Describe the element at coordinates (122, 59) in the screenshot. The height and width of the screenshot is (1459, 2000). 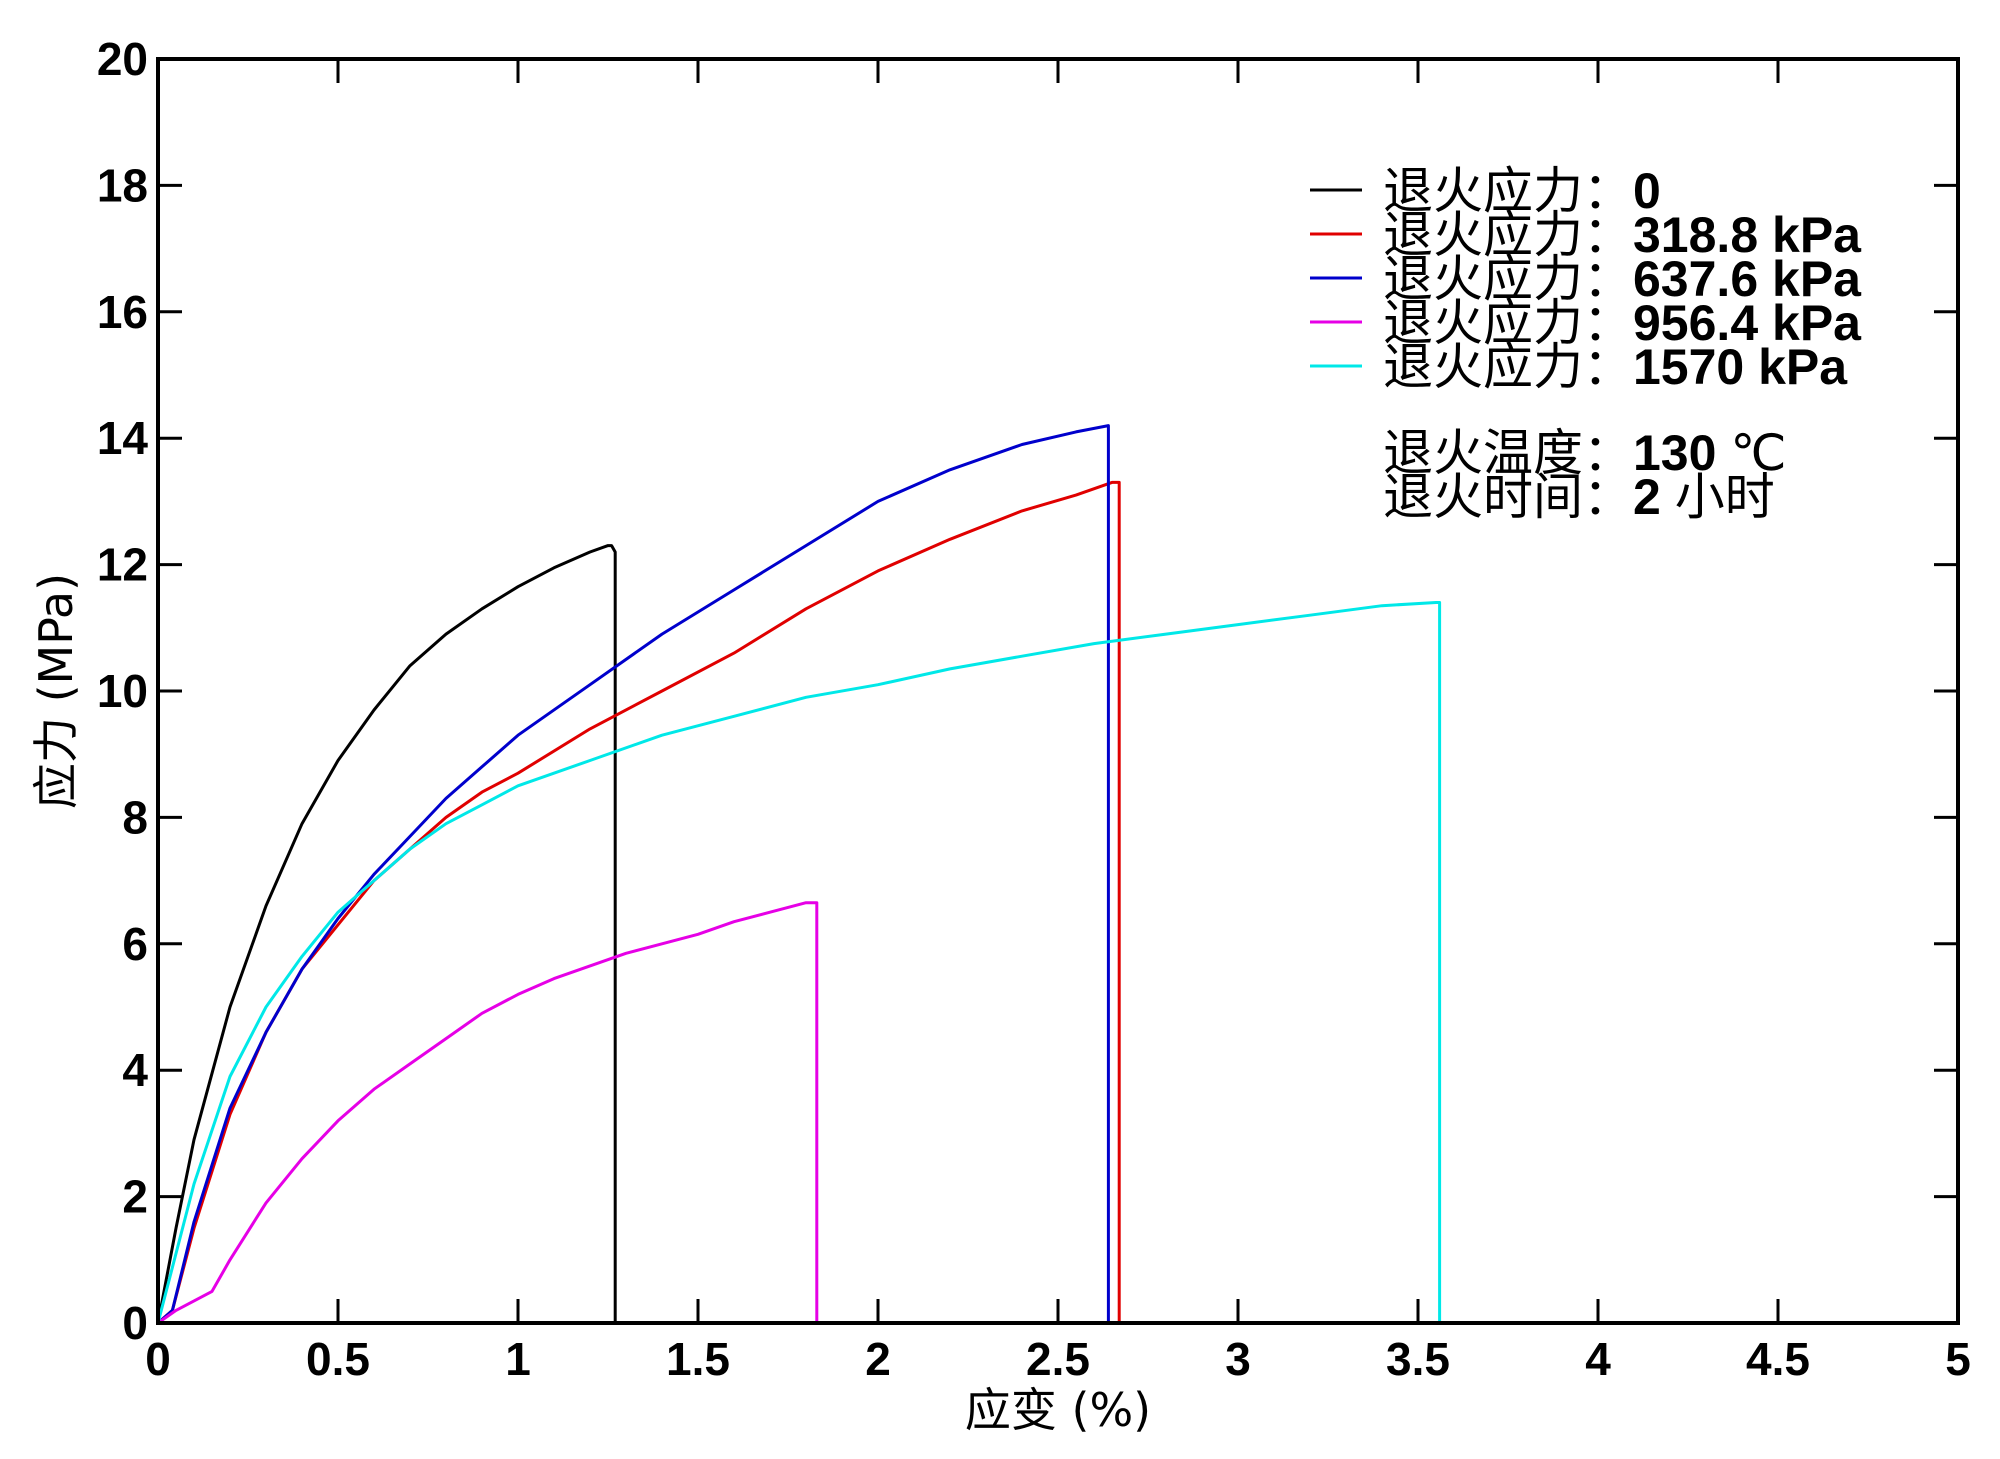
I see `y-tick-label: 20` at that location.